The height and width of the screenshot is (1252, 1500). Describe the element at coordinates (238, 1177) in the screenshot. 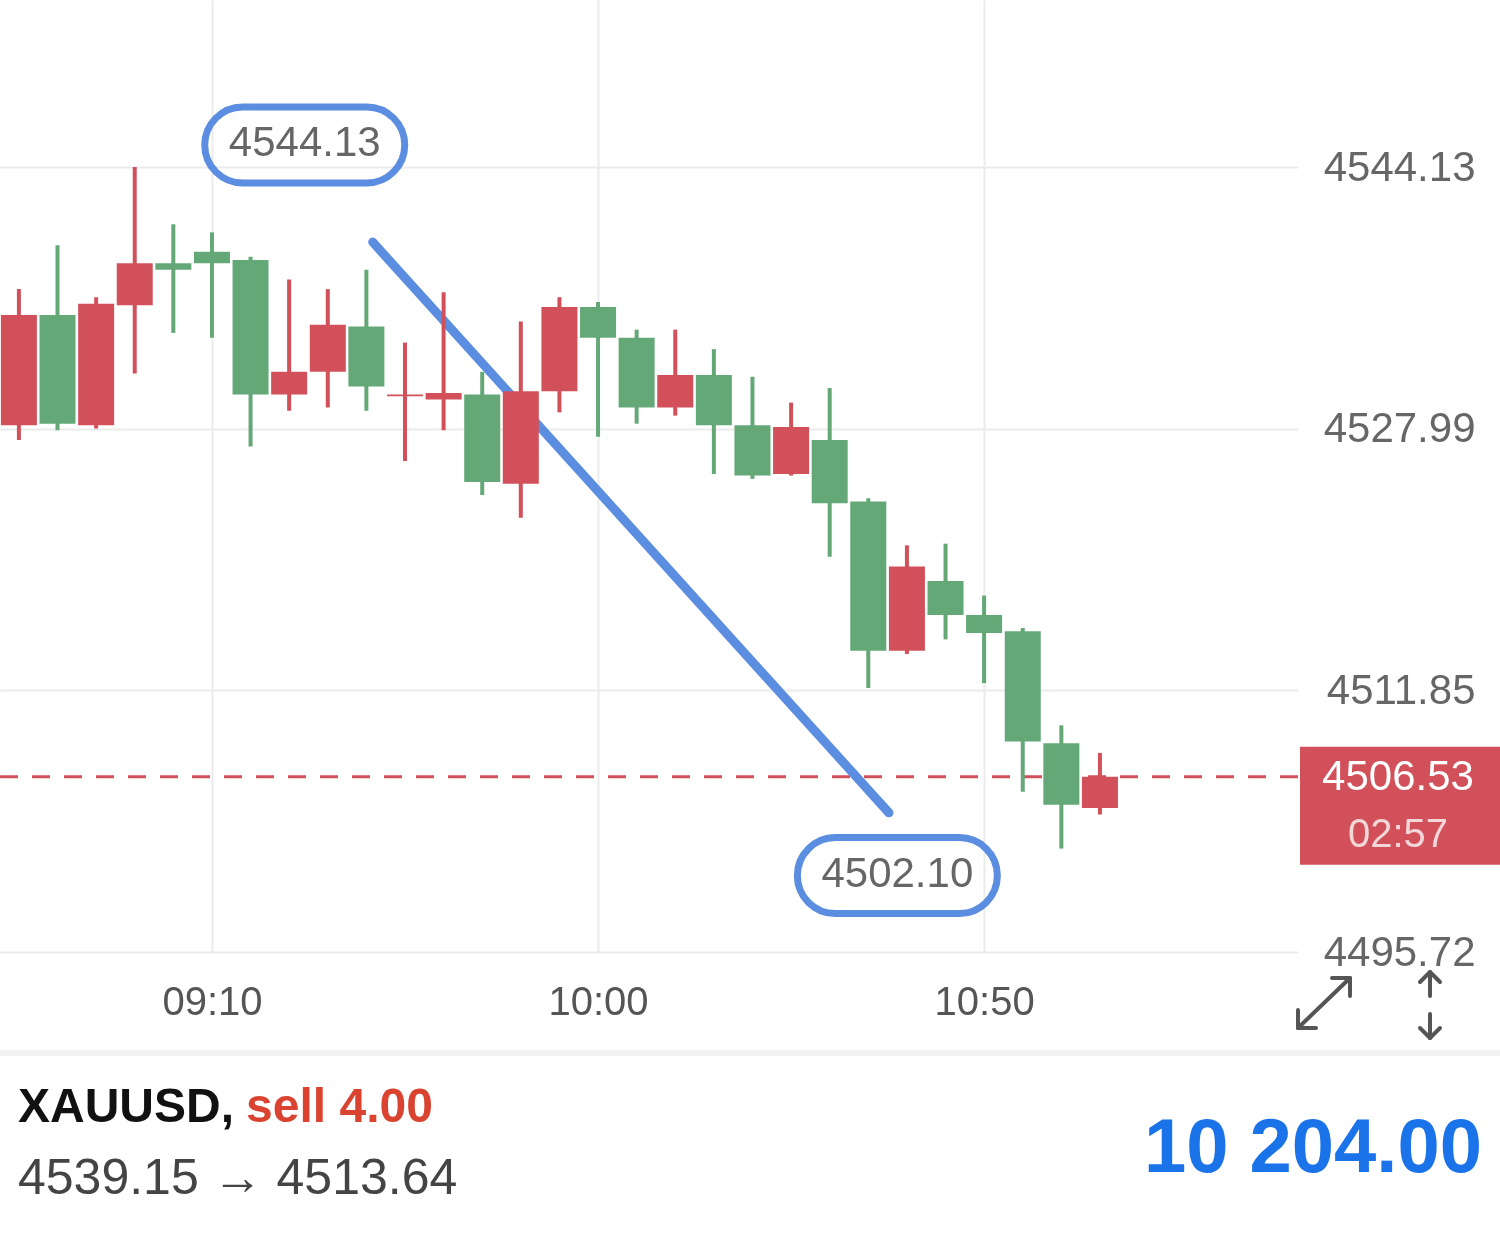

I see `text: 4539.15 → 4513.64` at that location.